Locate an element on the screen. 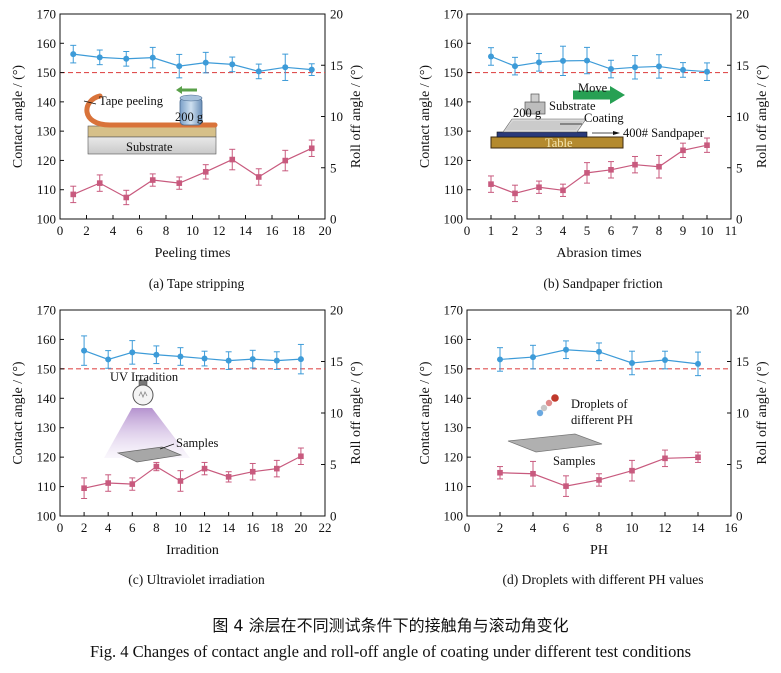 This screenshot has height=673, width=781. annotation-droplets-2: different PH is located at coordinates (602, 420).